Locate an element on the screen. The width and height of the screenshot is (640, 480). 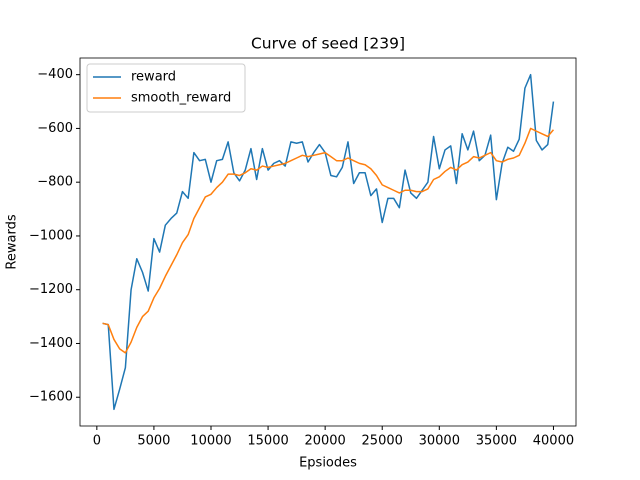
y-tick-label: −1200 is located at coordinates (51, 289).